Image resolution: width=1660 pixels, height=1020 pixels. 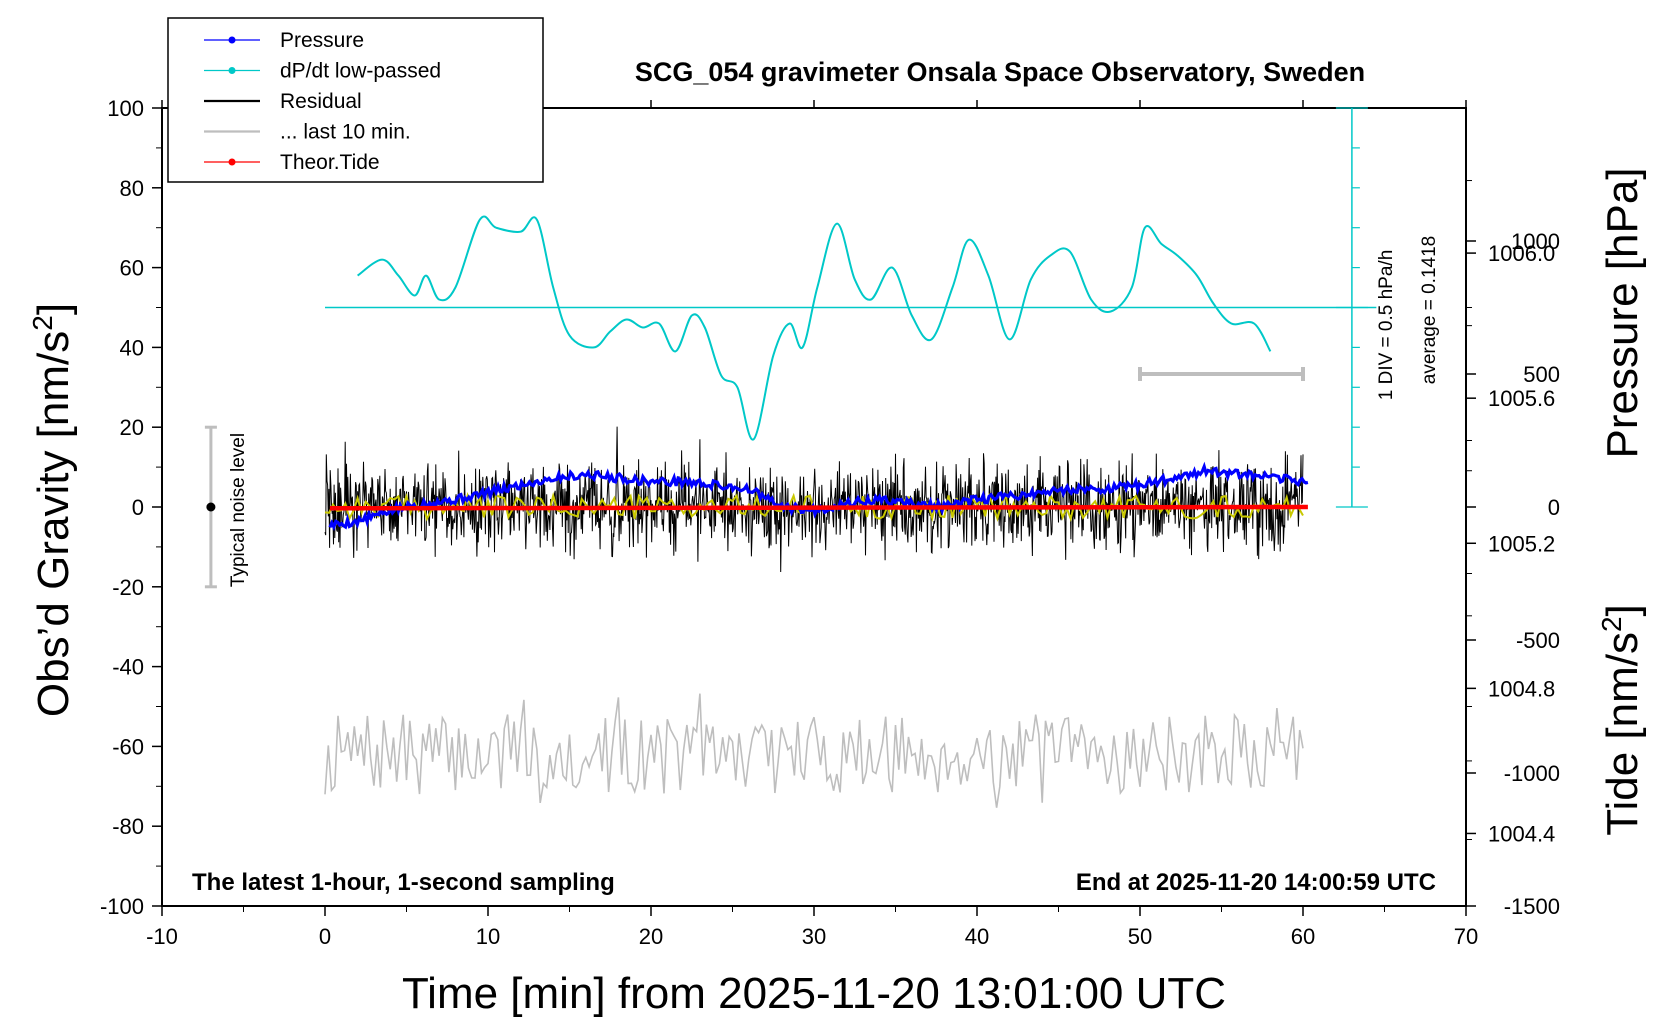 I want to click on y-tick-label: 80, so click(x=132, y=188).